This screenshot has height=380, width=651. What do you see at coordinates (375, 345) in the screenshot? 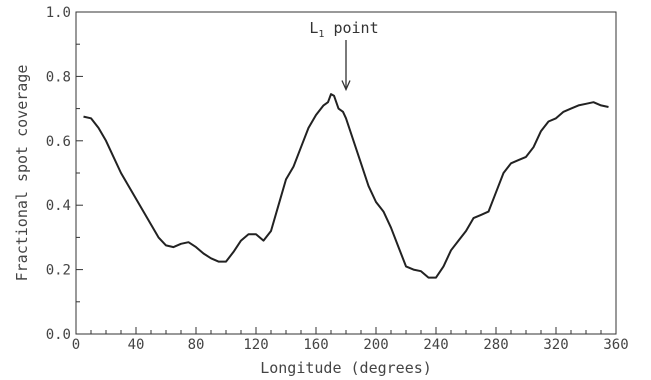
I see `x-tick-label: 200` at bounding box center [375, 345].